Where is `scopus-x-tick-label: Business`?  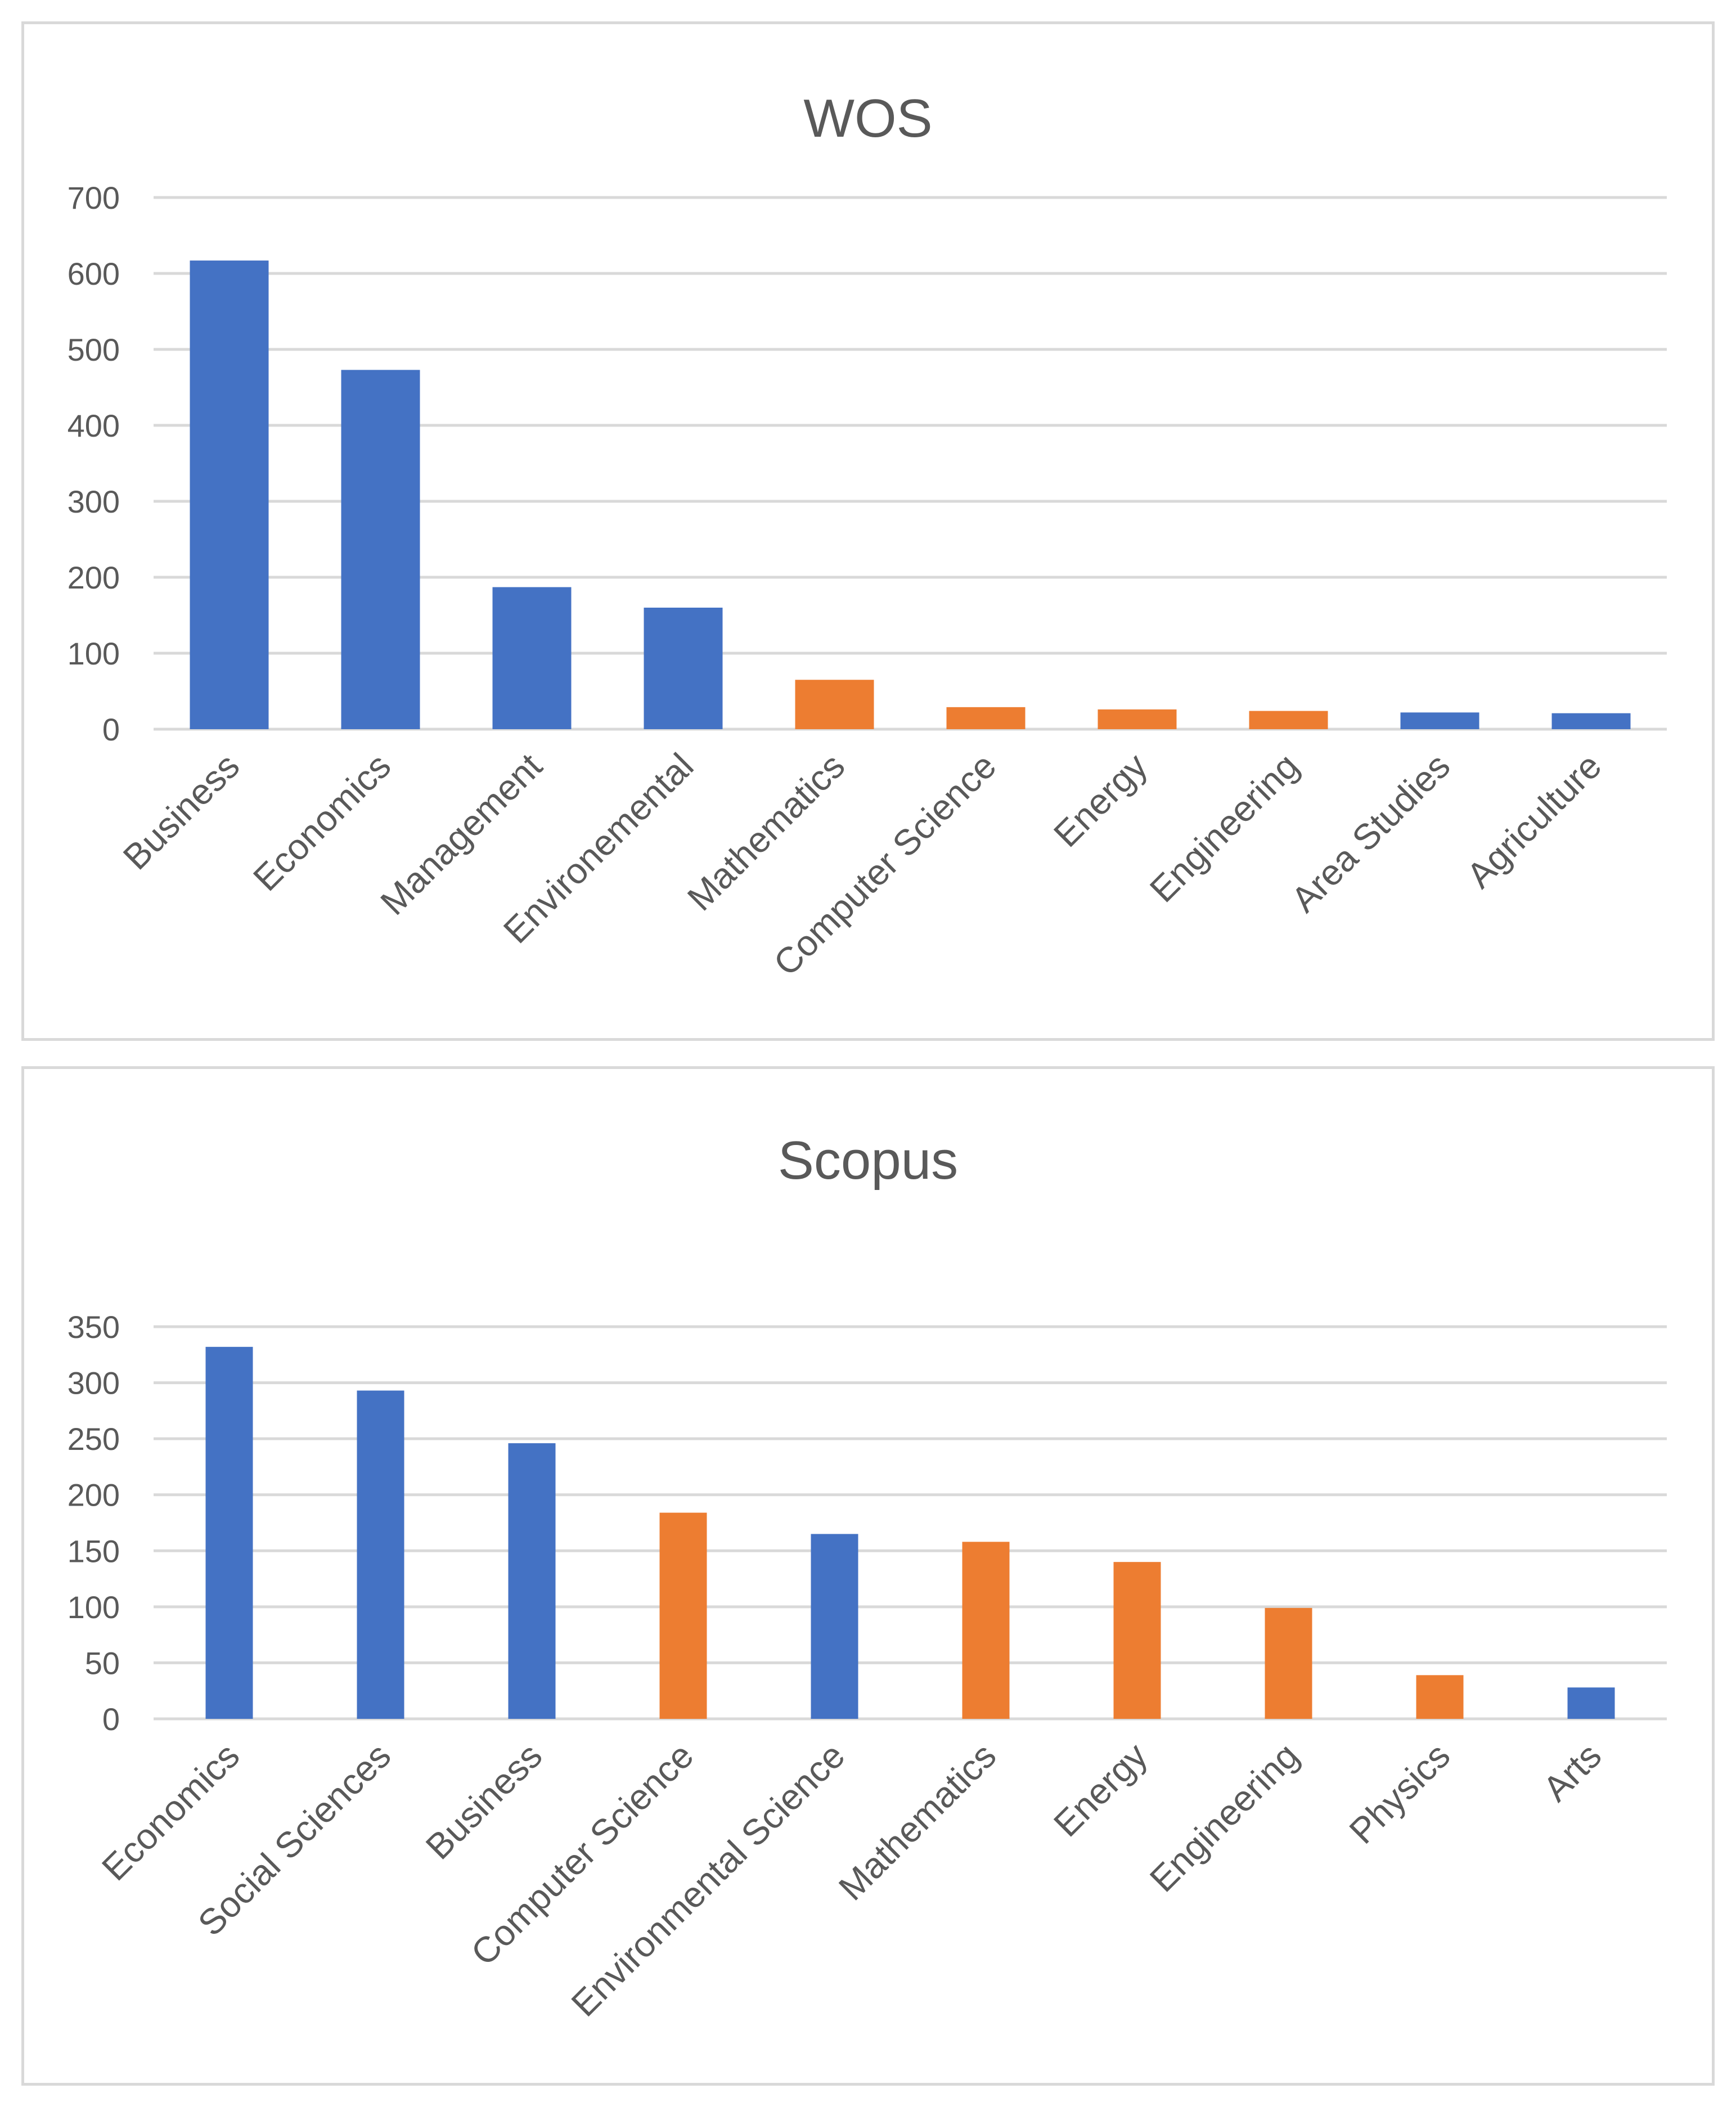
scopus-x-tick-label: Business is located at coordinates (484, 1801).